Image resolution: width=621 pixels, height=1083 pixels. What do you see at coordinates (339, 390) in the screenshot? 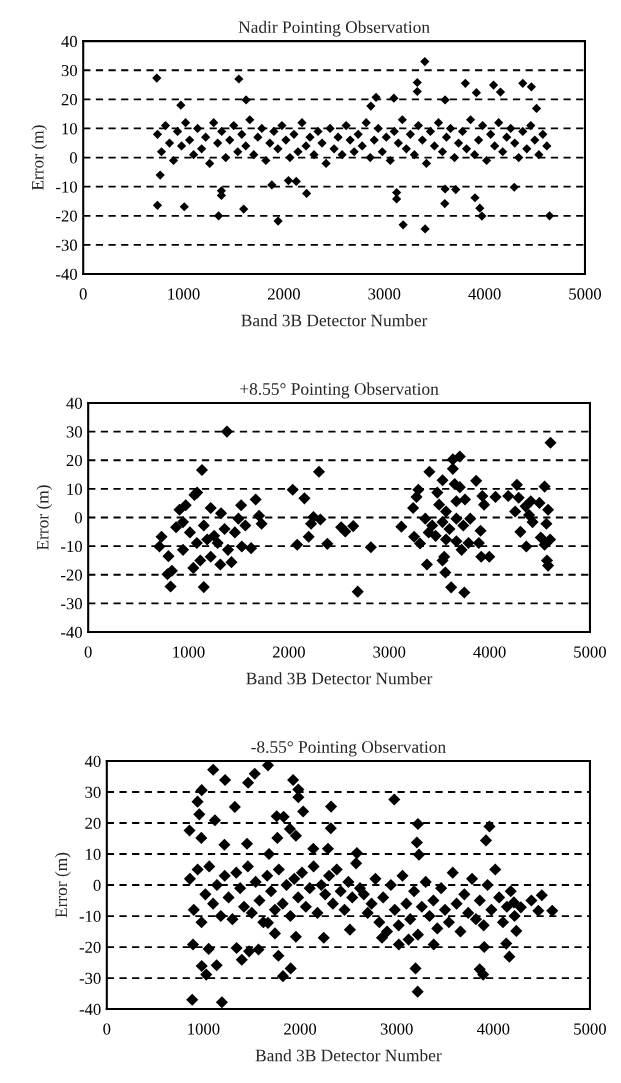
I see `chart-title: +8.55° Pointing Observation` at bounding box center [339, 390].